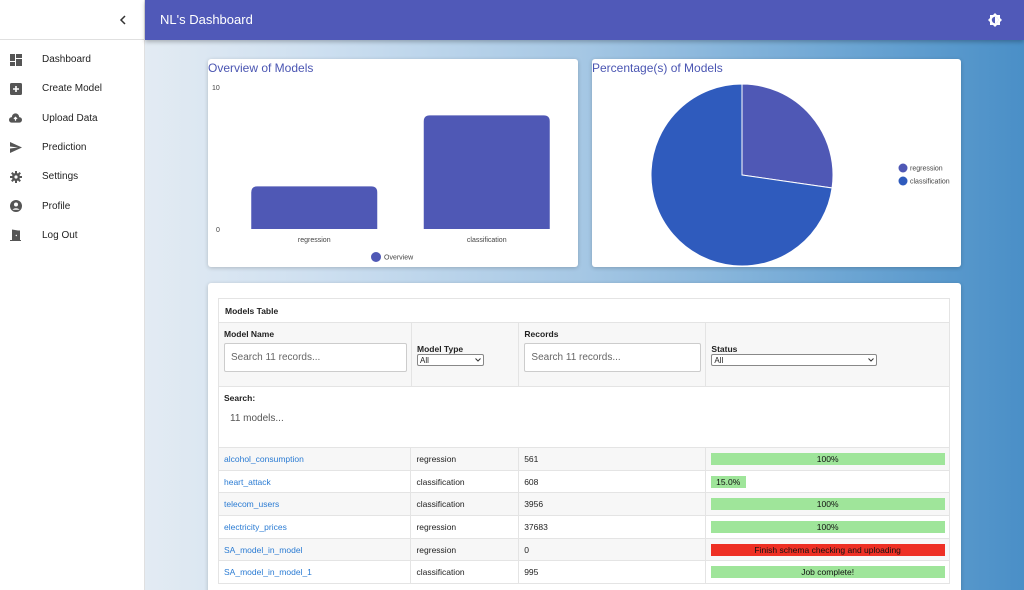 This screenshot has width=1024, height=590. Describe the element at coordinates (903, 168) in the screenshot. I see `legend-swatch-regression` at that location.